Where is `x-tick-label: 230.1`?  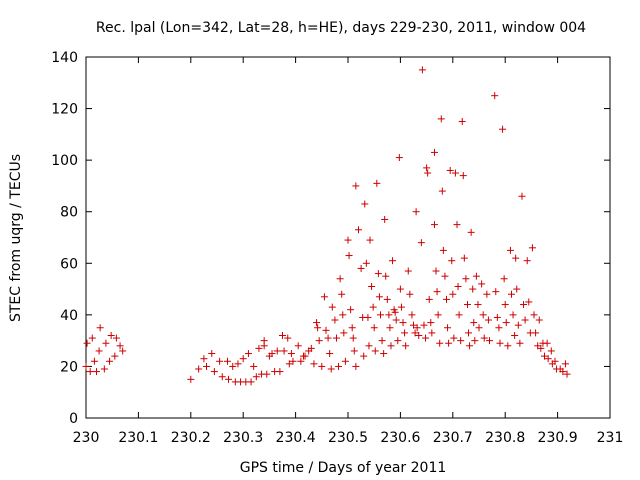 x-tick-label: 230.1 is located at coordinates (138, 438).